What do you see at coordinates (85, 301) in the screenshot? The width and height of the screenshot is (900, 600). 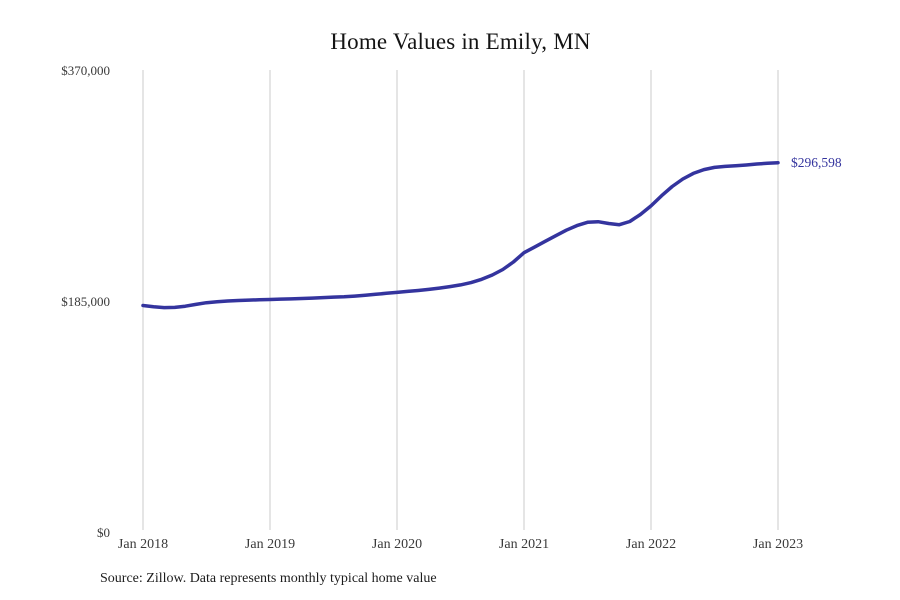 I see `y-axis-tick-label: $185,000` at bounding box center [85, 301].